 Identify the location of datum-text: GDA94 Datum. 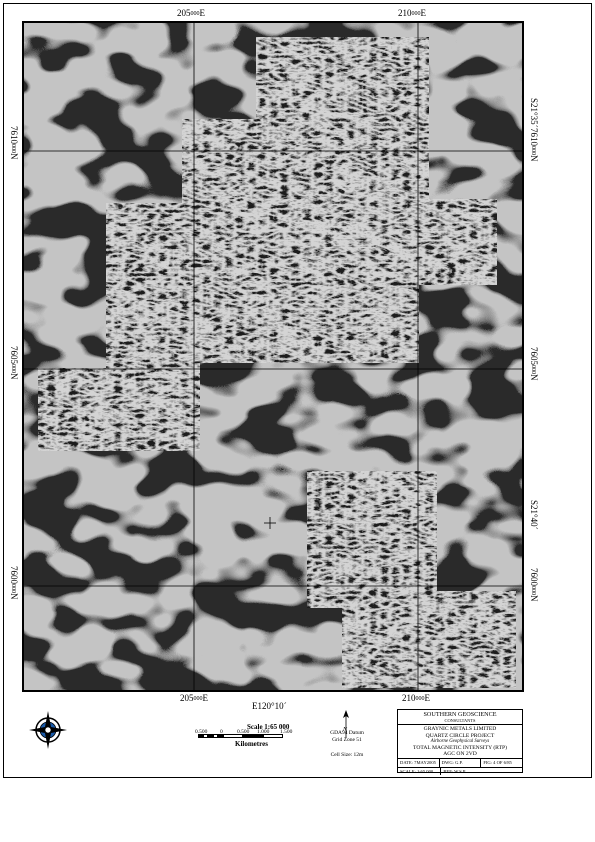
(347, 733).